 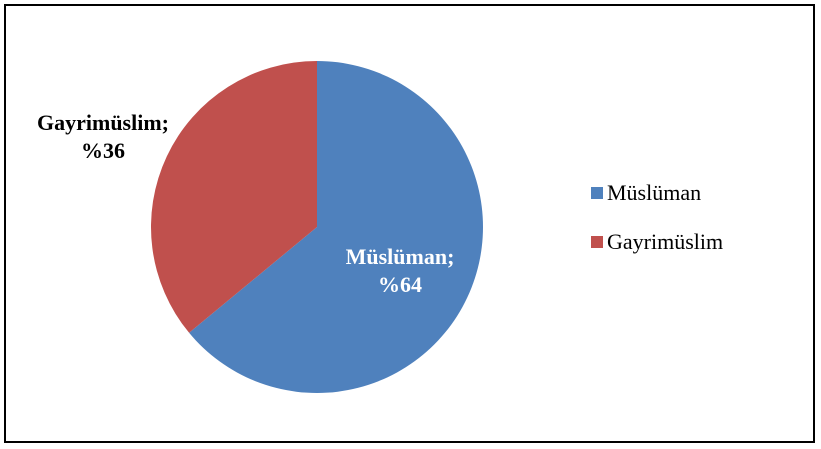 I want to click on data-label-muslim-name: Müslüman;, so click(x=400, y=256).